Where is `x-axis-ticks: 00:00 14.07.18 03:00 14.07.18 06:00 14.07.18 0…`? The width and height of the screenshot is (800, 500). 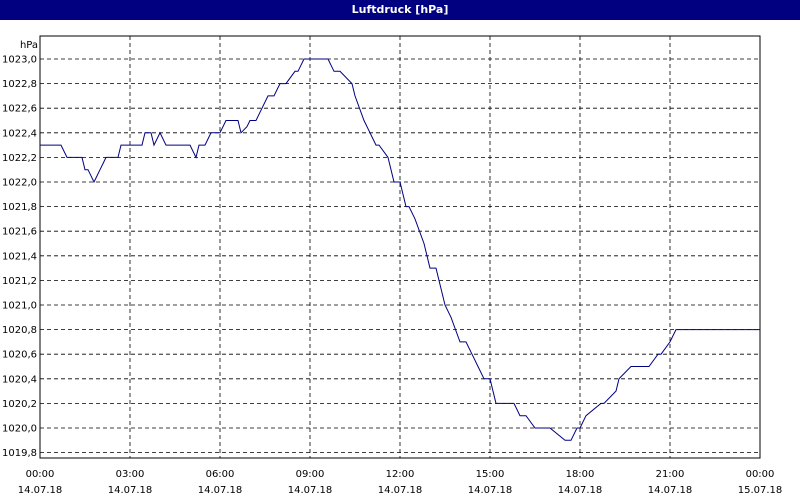
x-axis-ticks: 00:00 14.07.18 03:00 14.07.18 06:00 14.07.18 0… is located at coordinates (400, 482).